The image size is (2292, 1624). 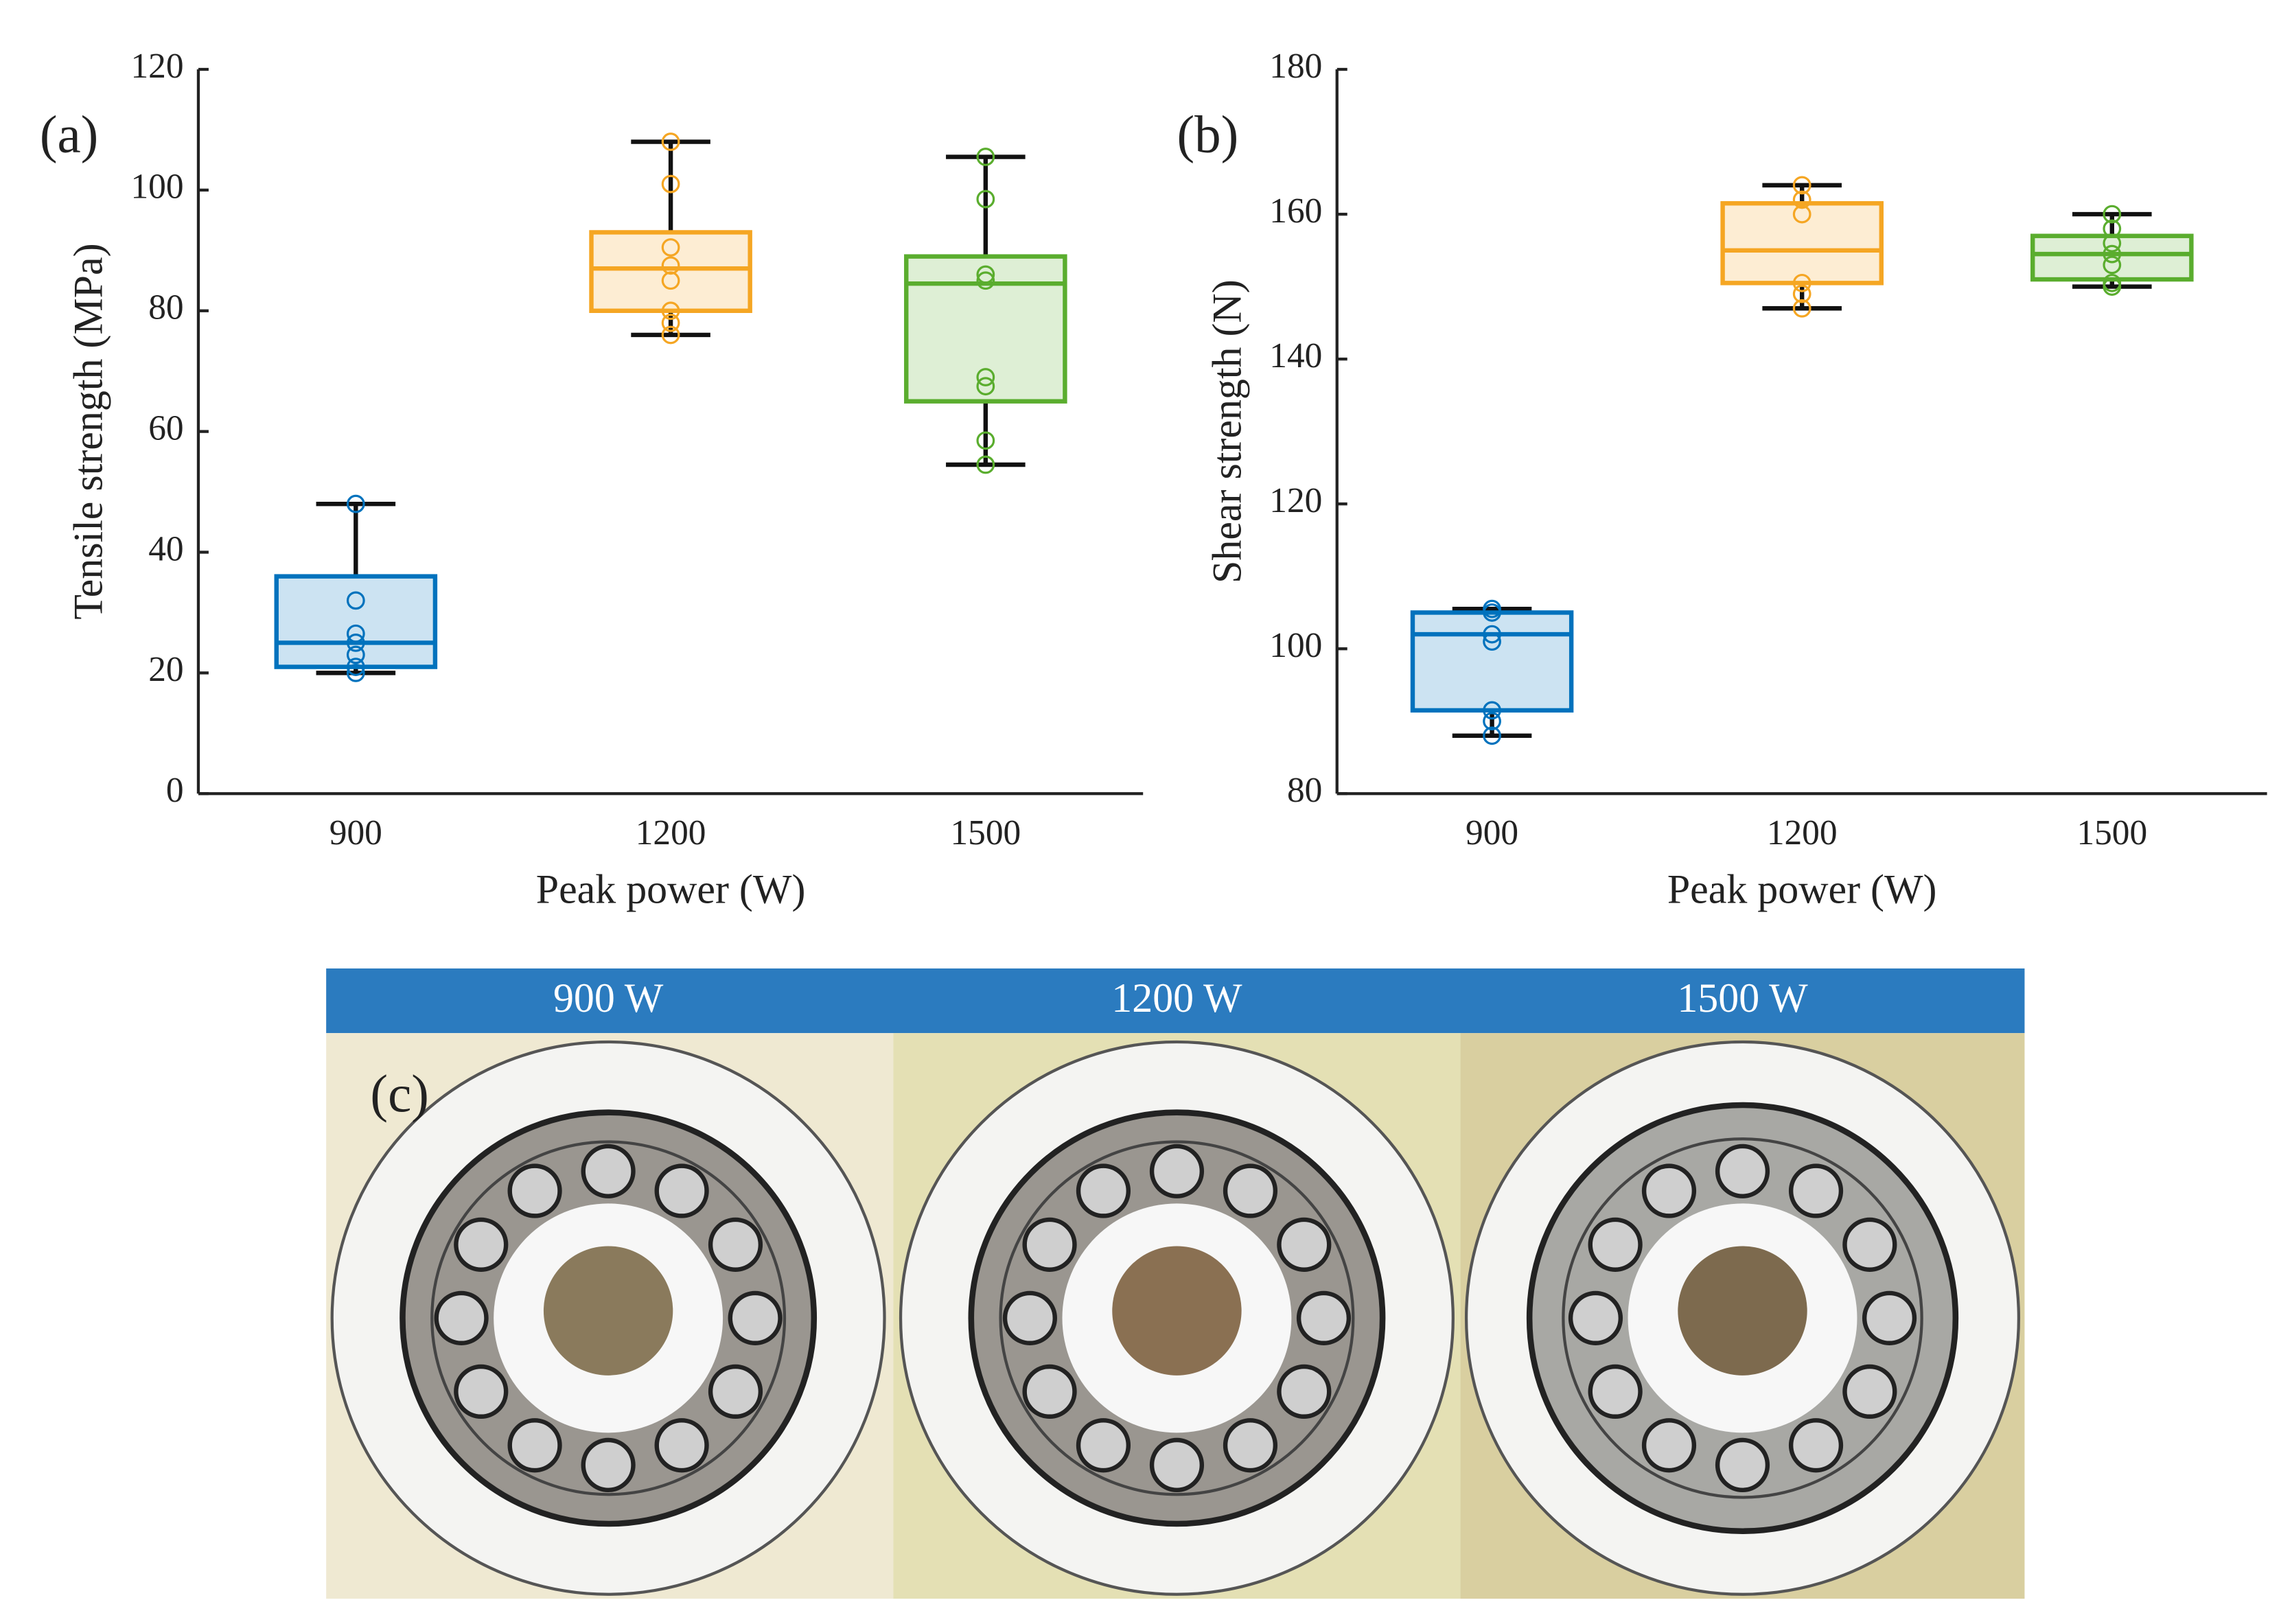 What do you see at coordinates (1742, 998) in the screenshot?
I see `panel-header: 1500 W` at bounding box center [1742, 998].